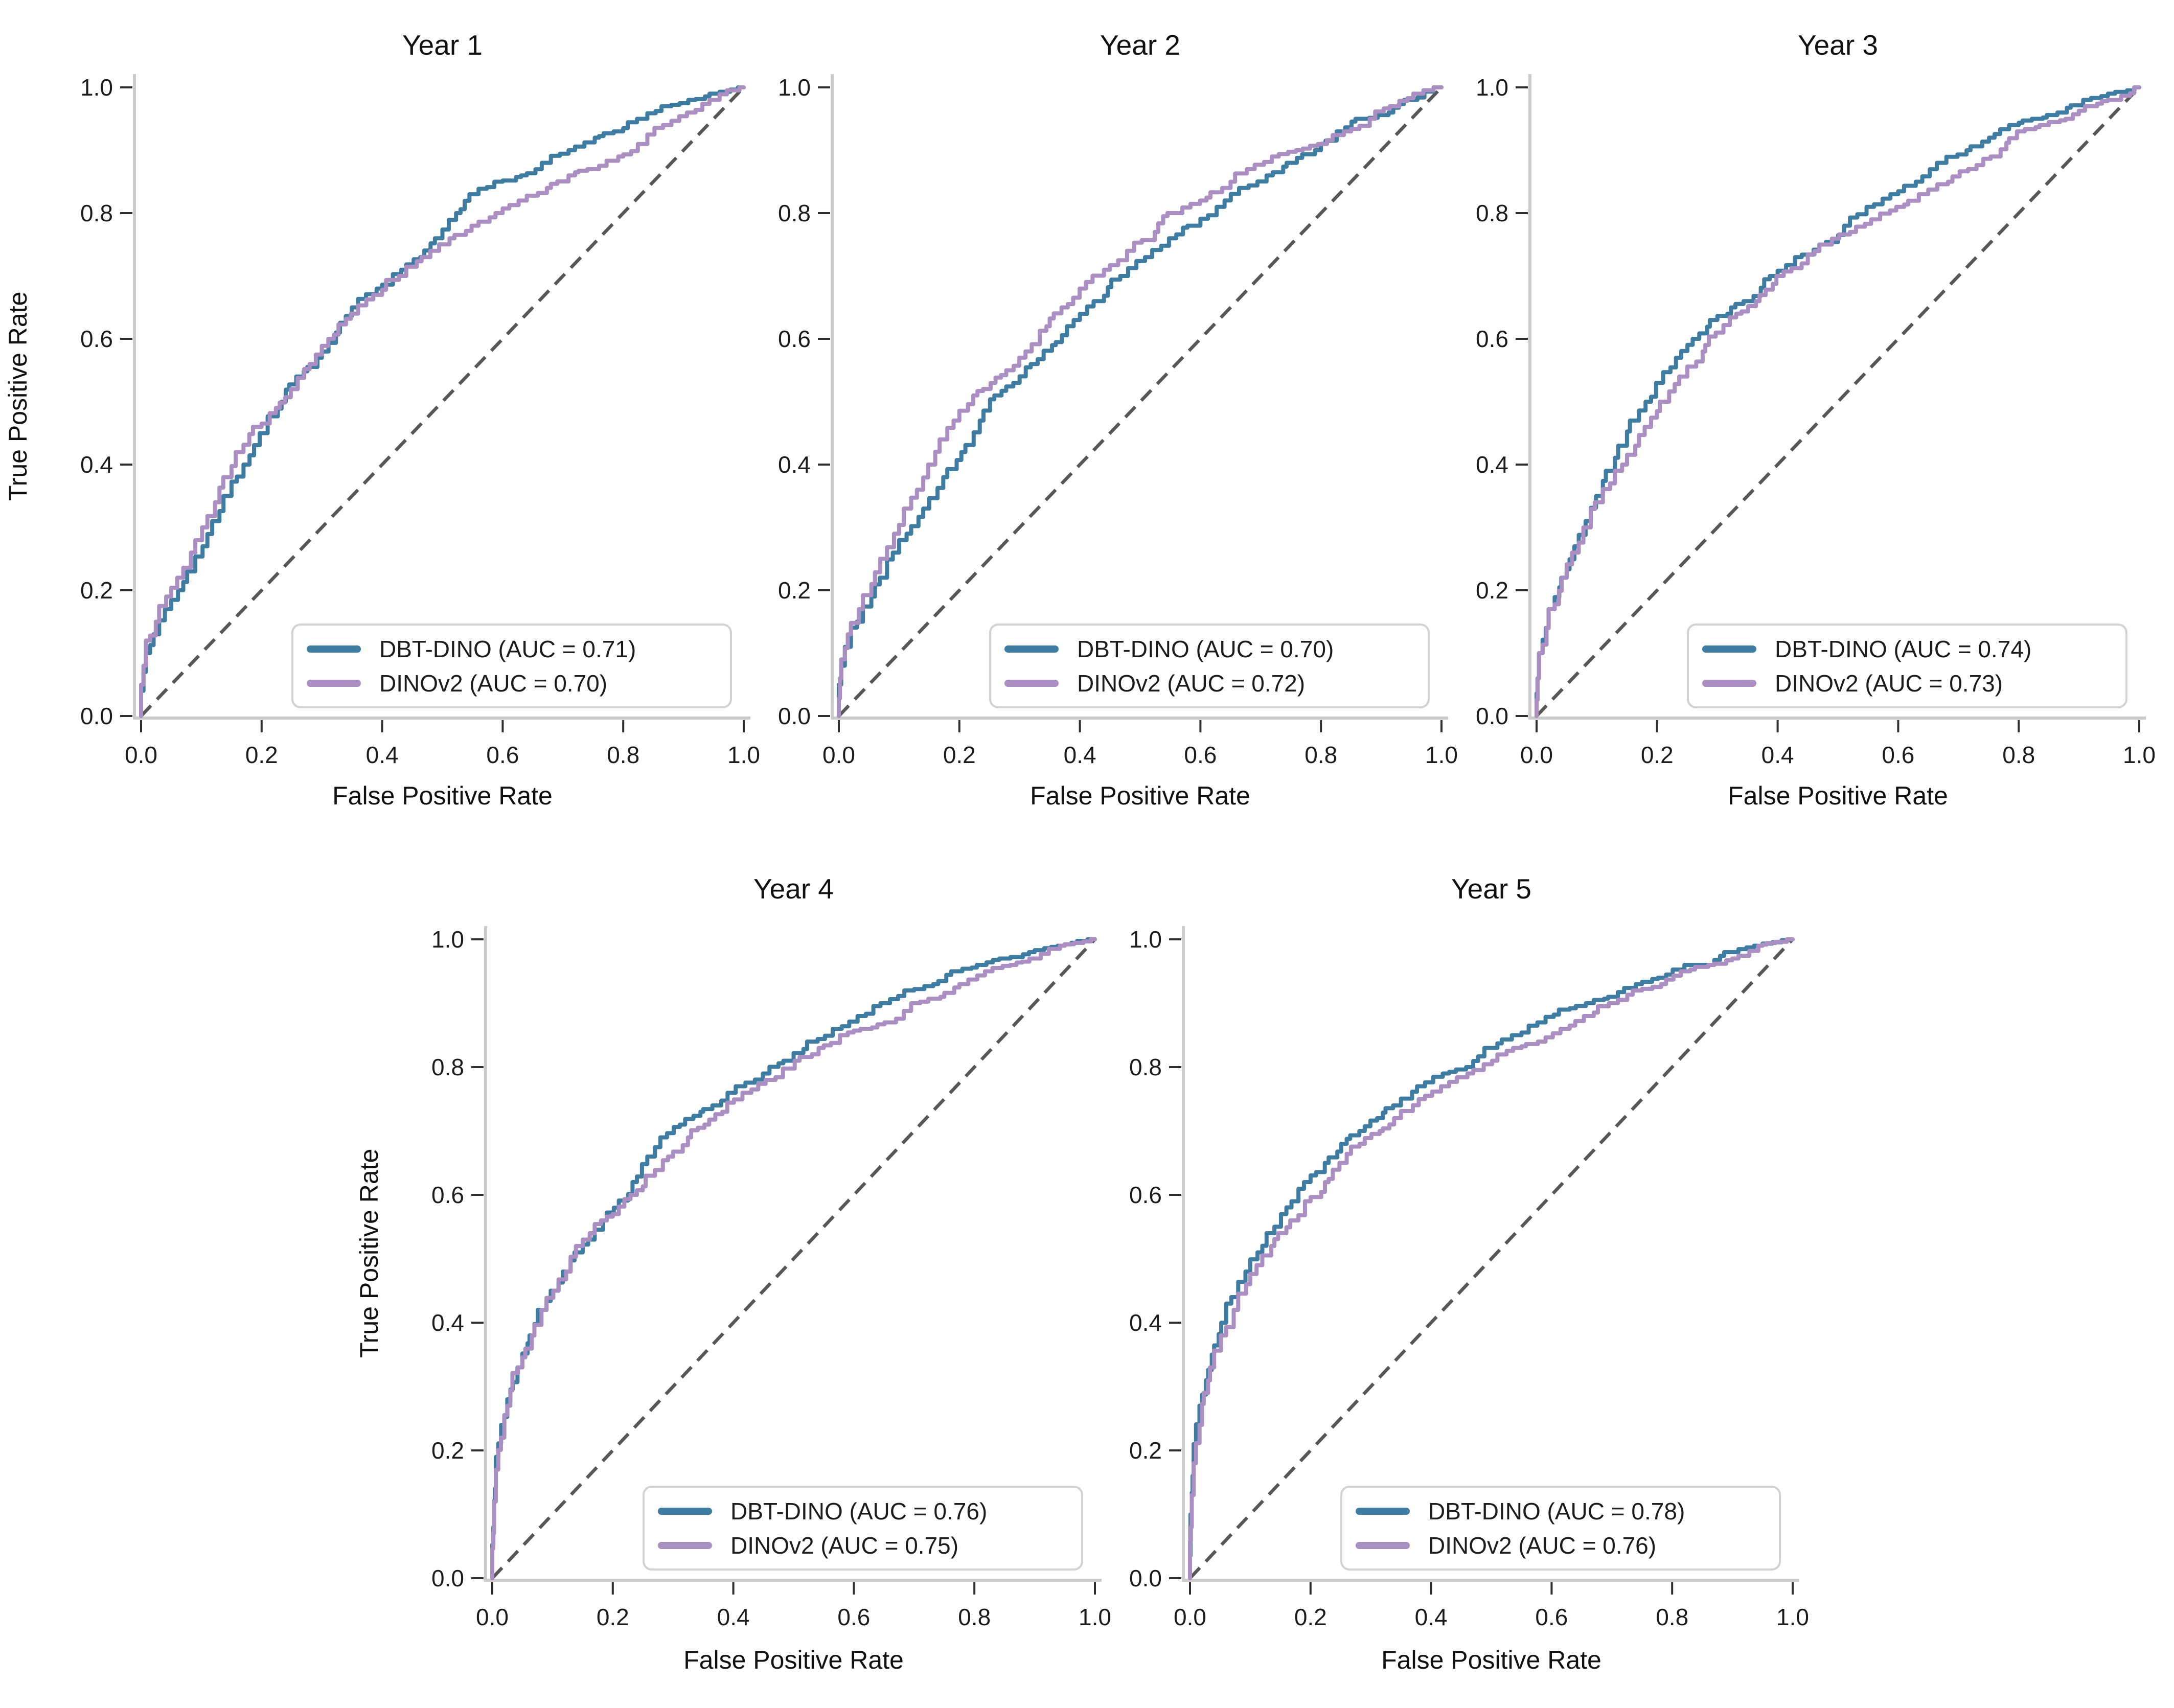  I want to click on legend-label: DINOv2 (AUC = 0.75), so click(845, 1546).